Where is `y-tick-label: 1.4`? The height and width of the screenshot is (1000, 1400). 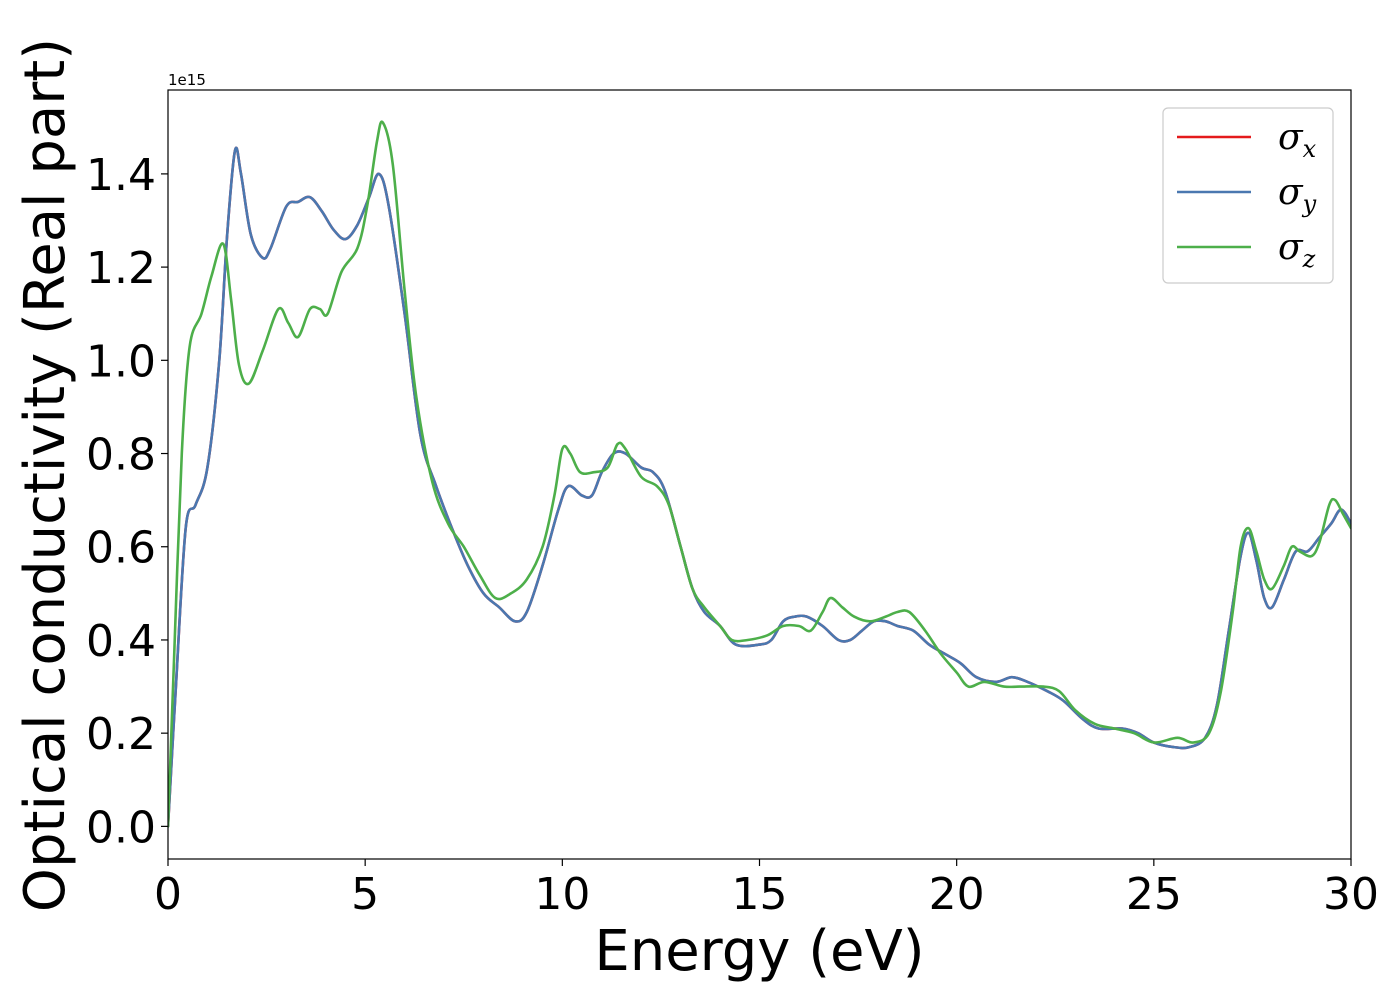 y-tick-label: 1.4 is located at coordinates (121, 175).